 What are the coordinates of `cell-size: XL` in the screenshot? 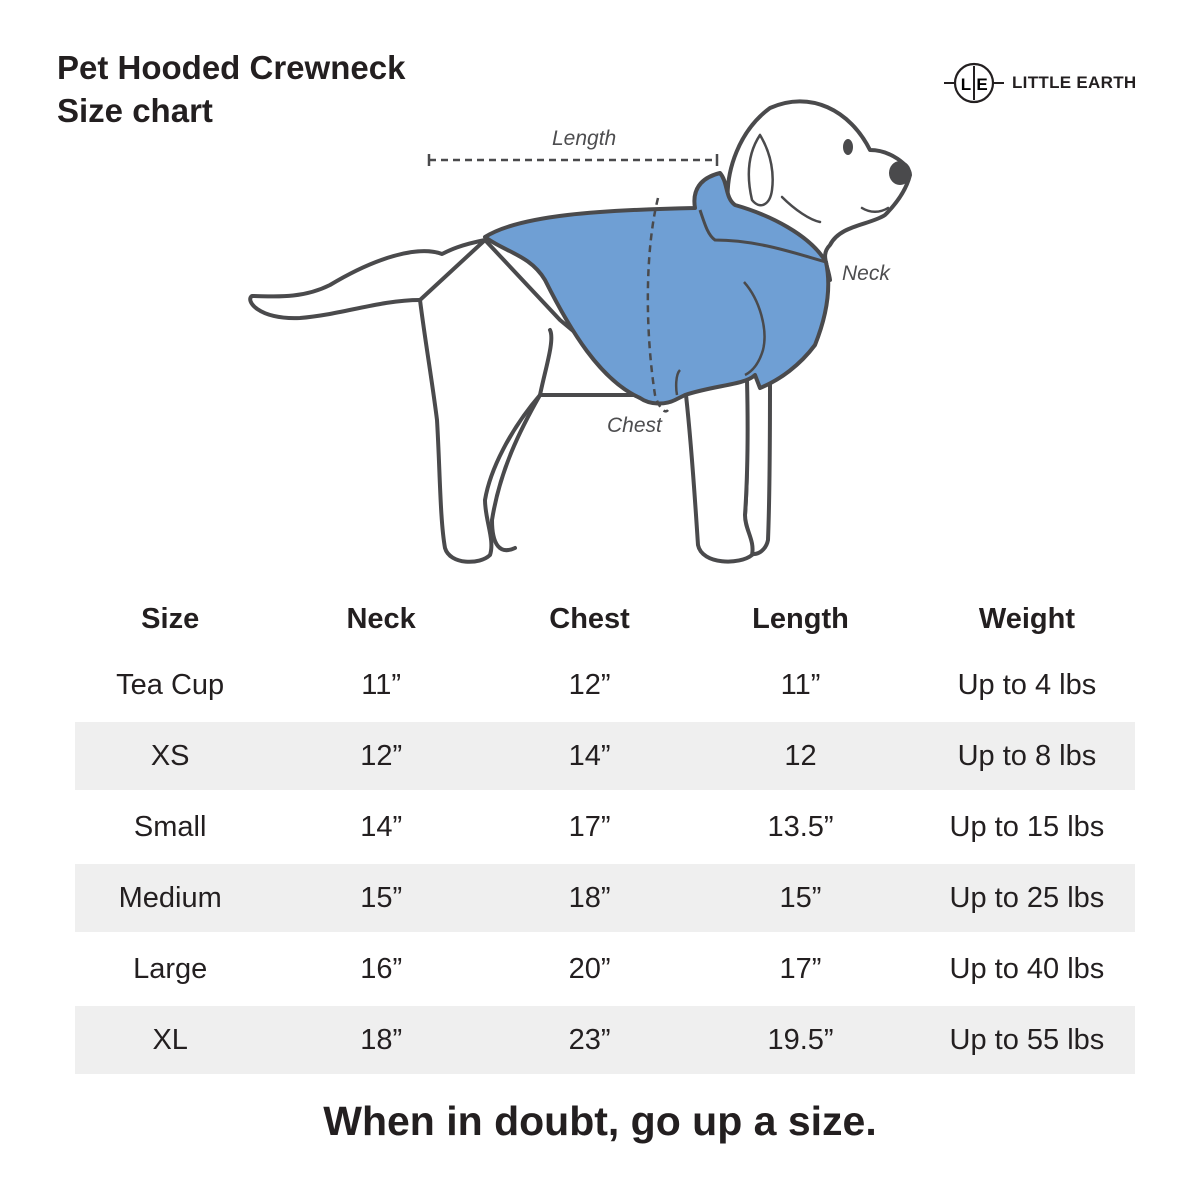 It's located at (170, 1038).